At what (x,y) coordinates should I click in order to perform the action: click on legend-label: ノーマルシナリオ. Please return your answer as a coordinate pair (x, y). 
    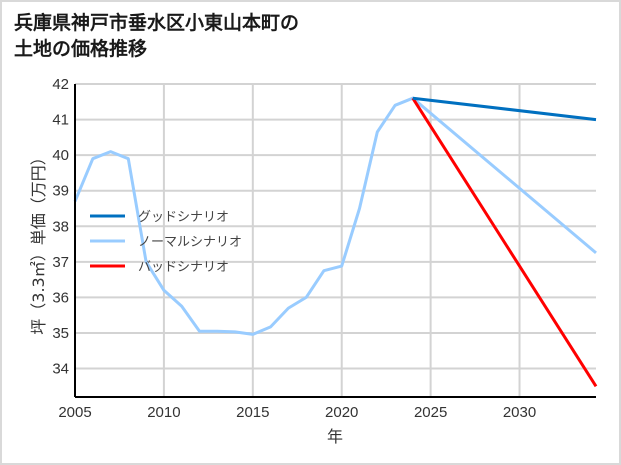
    Looking at the image, I should click on (190, 242).